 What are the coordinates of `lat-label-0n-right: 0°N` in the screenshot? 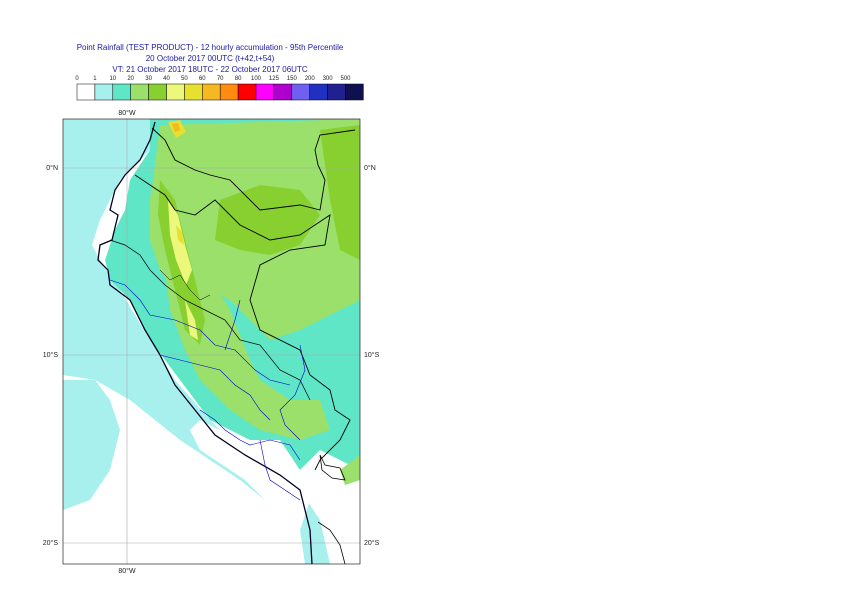 It's located at (370, 168).